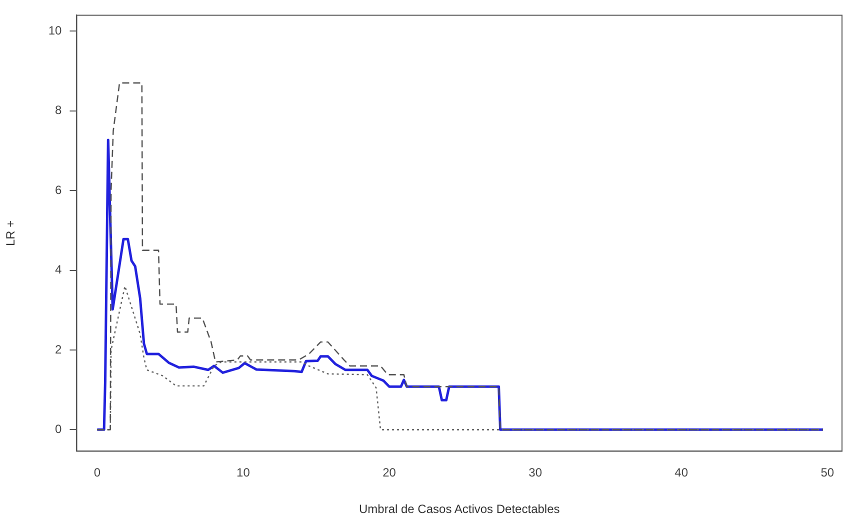 This screenshot has height=521, width=844. Describe the element at coordinates (535, 473) in the screenshot. I see `x-tick-label: 30` at that location.